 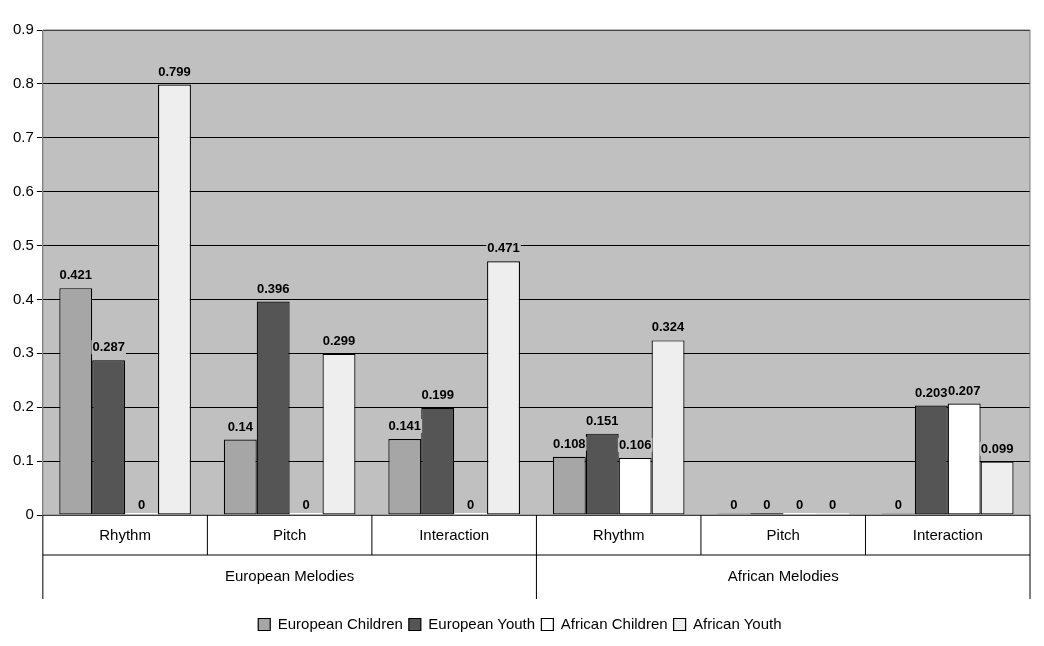 What do you see at coordinates (569, 443) in the screenshot?
I see `data-label: 0.108` at bounding box center [569, 443].